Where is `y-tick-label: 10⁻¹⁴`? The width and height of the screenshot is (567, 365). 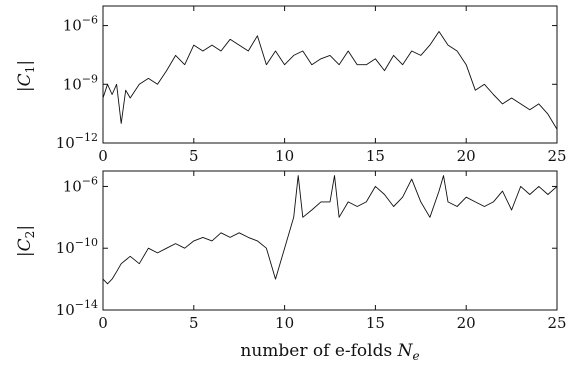
y-tick-label: 10⁻¹⁴ is located at coordinates (77, 308).